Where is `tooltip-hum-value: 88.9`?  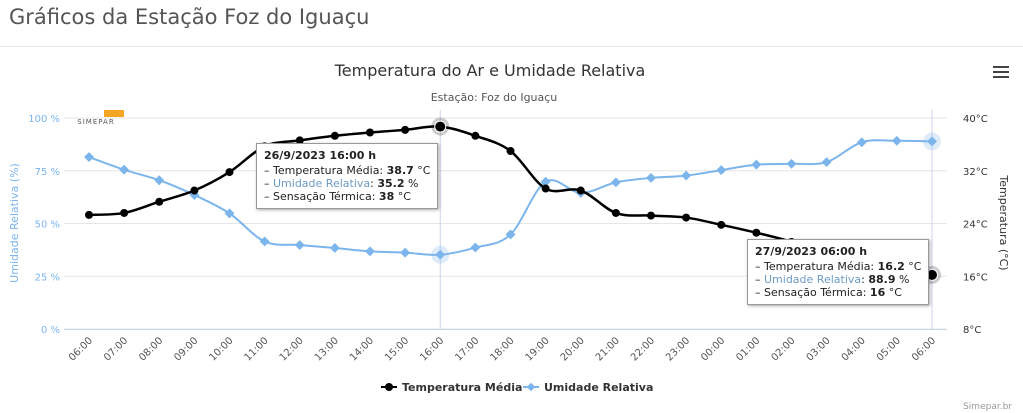 tooltip-hum-value: 88.9 is located at coordinates (882, 279).